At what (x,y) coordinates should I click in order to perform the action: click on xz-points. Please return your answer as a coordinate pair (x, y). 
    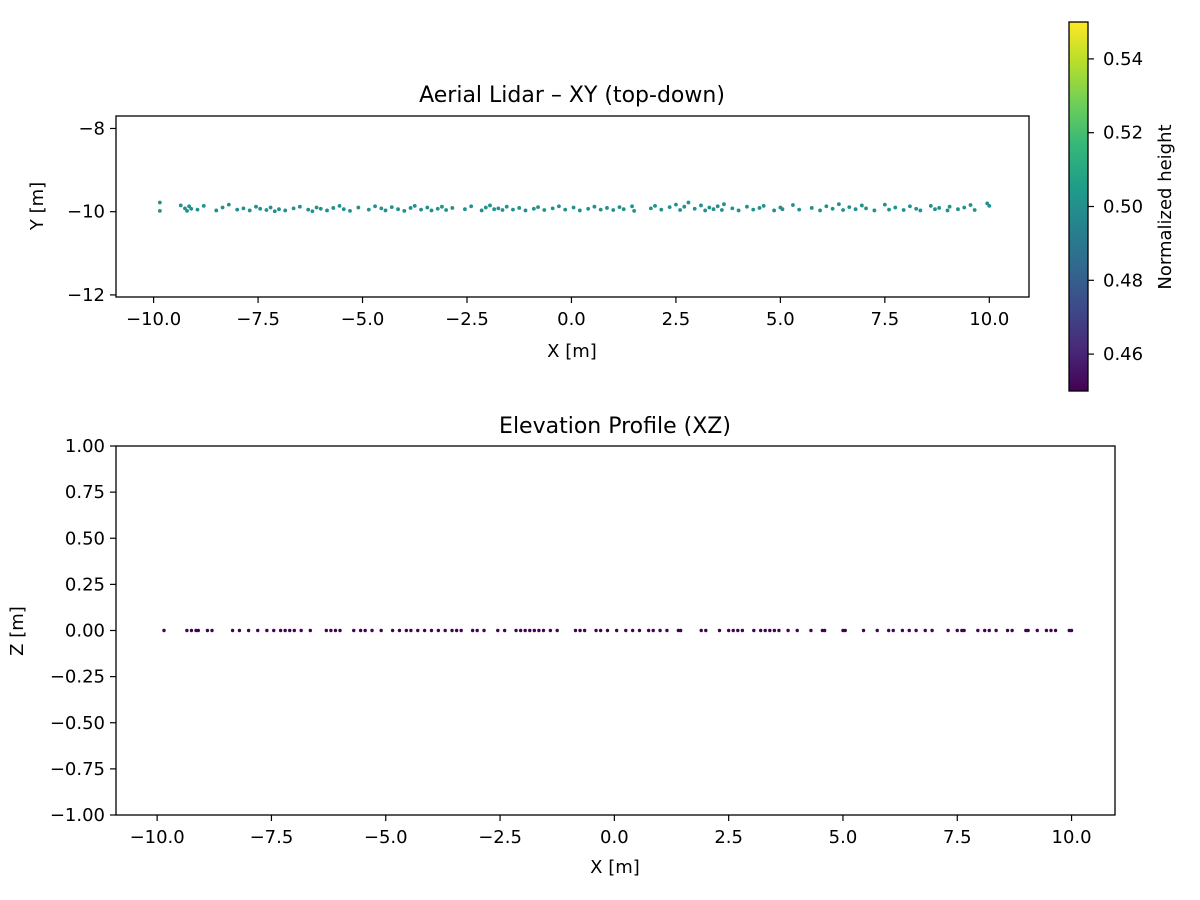
    Looking at the image, I should click on (618, 630).